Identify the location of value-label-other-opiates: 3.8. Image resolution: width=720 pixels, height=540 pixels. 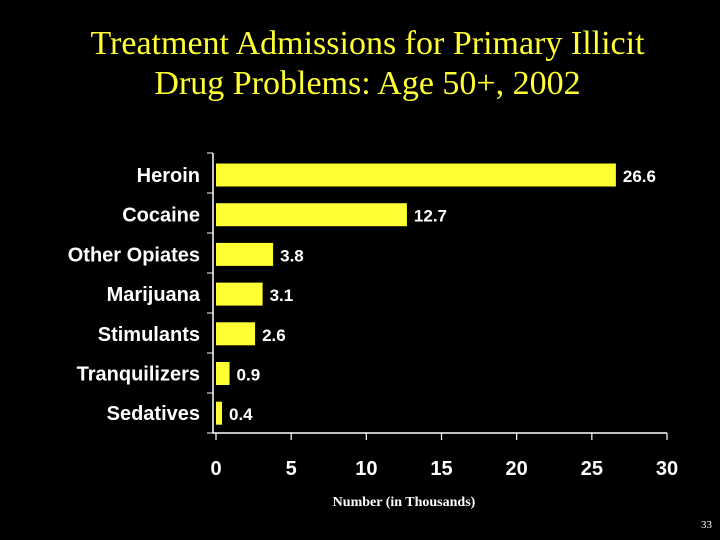
(292, 255).